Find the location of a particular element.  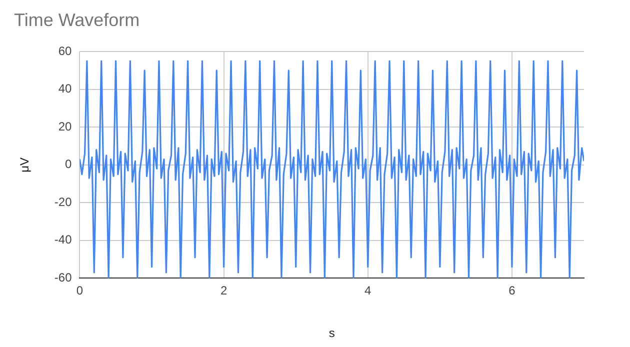

x-tick-label: 0 is located at coordinates (80, 291).